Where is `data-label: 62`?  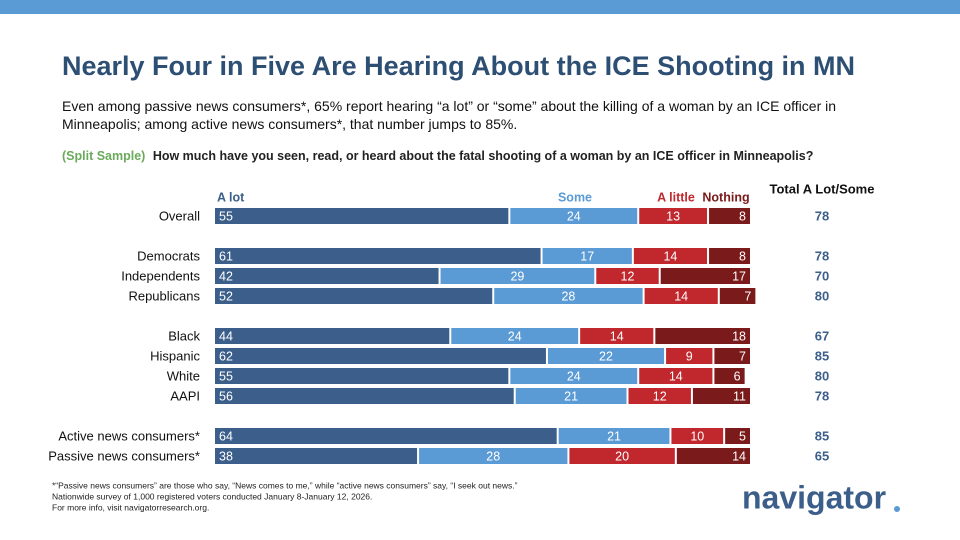 data-label: 62 is located at coordinates (226, 356).